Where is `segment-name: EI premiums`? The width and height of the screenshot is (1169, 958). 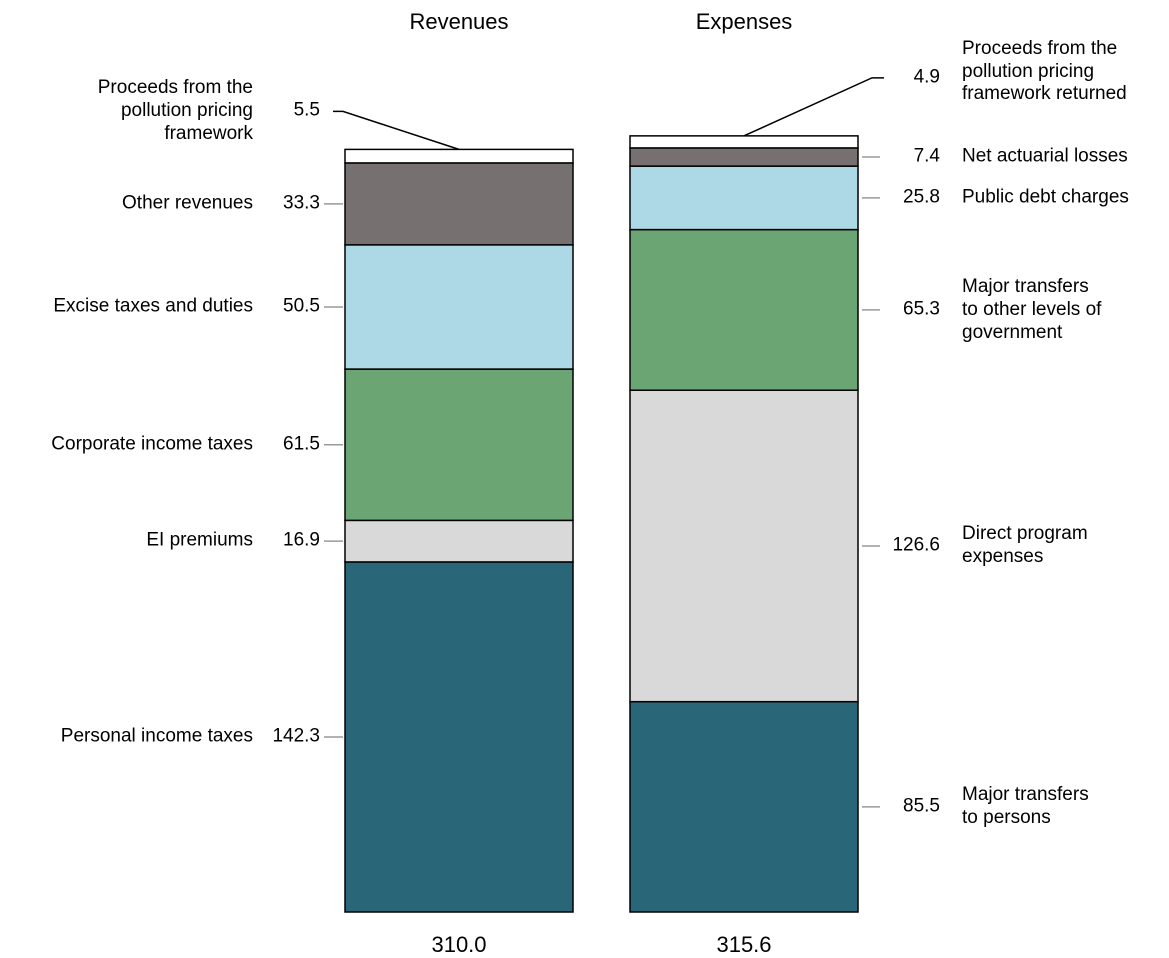 segment-name: EI premiums is located at coordinates (199, 540).